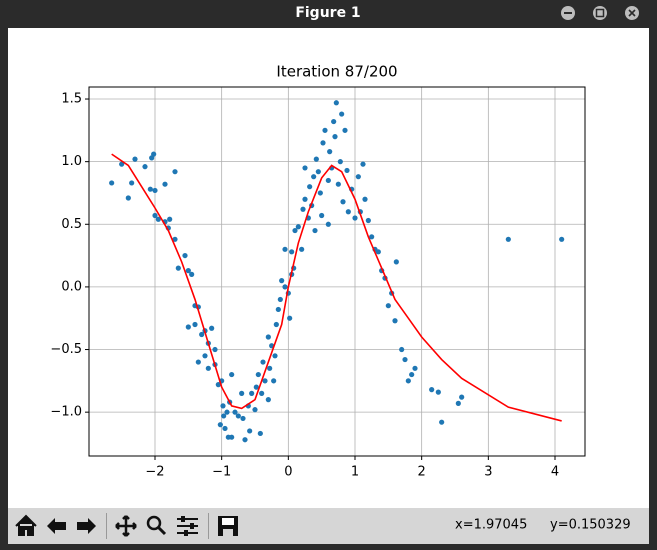 This screenshot has height=550, width=657. Describe the element at coordinates (66, 349) in the screenshot. I see `y-tick-label: −0.5` at that location.